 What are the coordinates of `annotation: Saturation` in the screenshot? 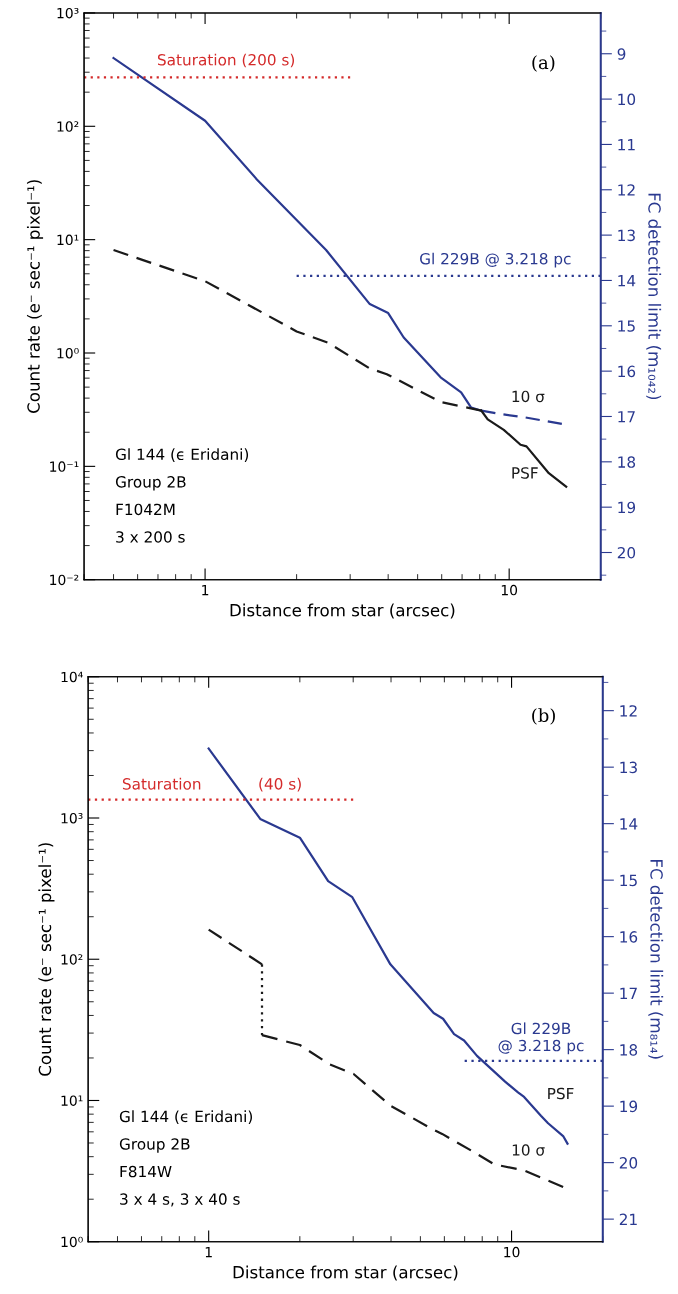 It's located at (161, 783).